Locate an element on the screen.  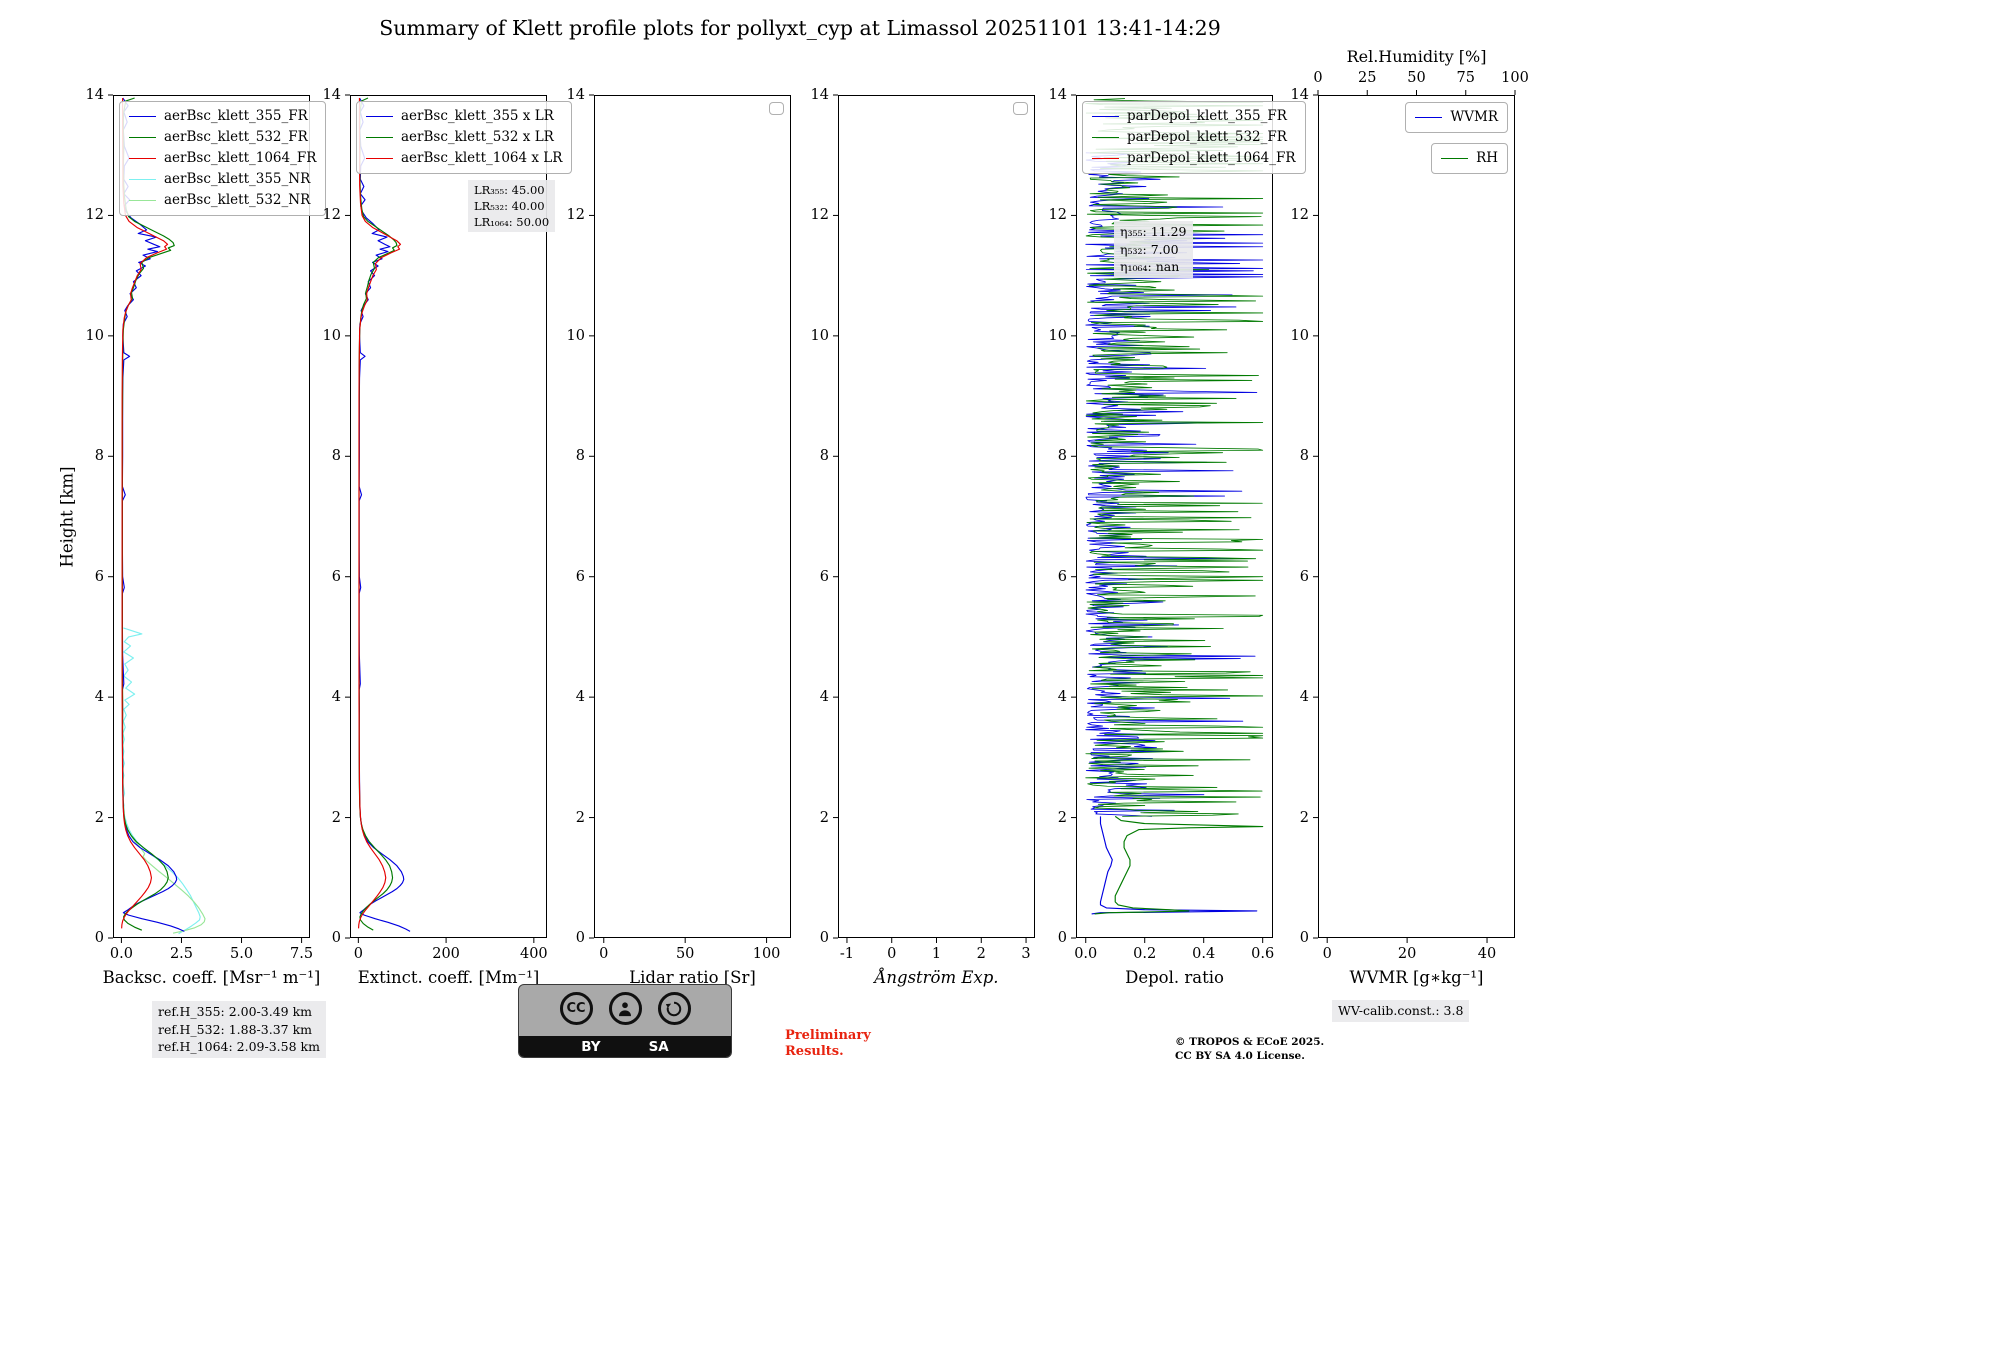
legend-item: aerBsc_klett_1064 x LR is located at coordinates (464, 158).